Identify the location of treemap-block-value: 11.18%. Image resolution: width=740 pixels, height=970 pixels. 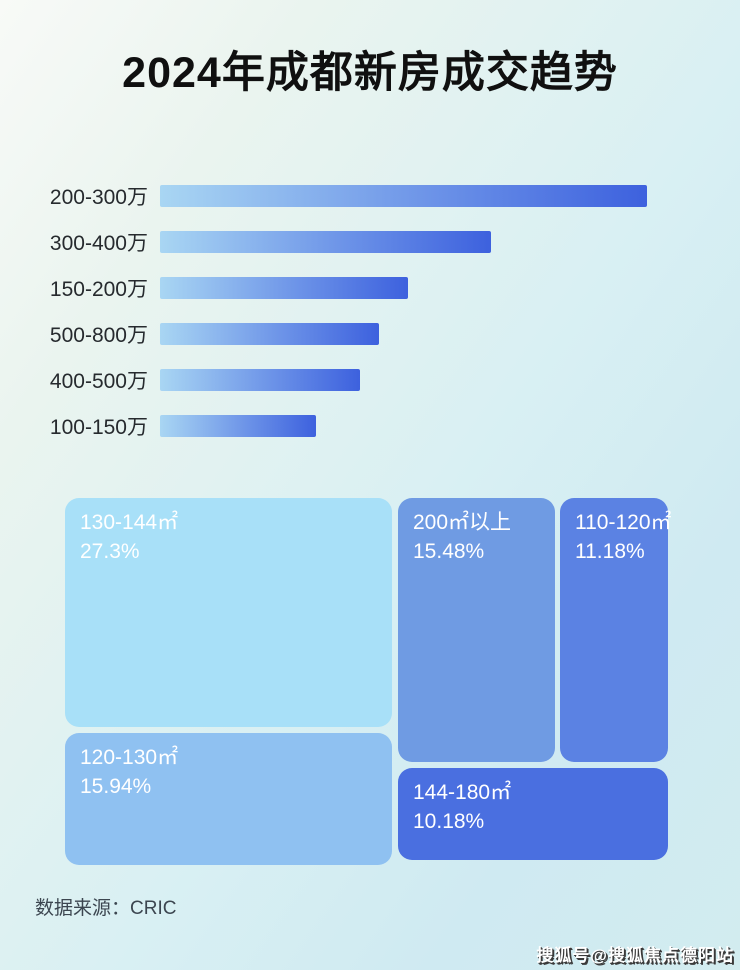
(610, 552).